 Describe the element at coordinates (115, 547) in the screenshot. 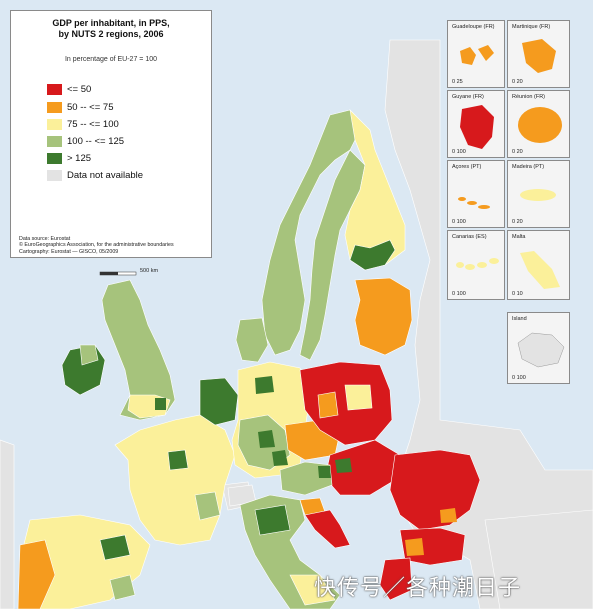

I see `region-pais-vasco` at that location.